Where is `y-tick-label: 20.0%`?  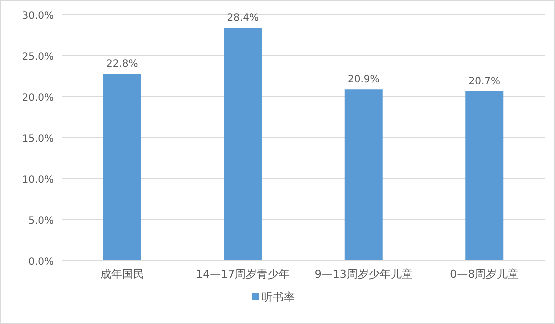 y-tick-label: 20.0% is located at coordinates (38, 98).